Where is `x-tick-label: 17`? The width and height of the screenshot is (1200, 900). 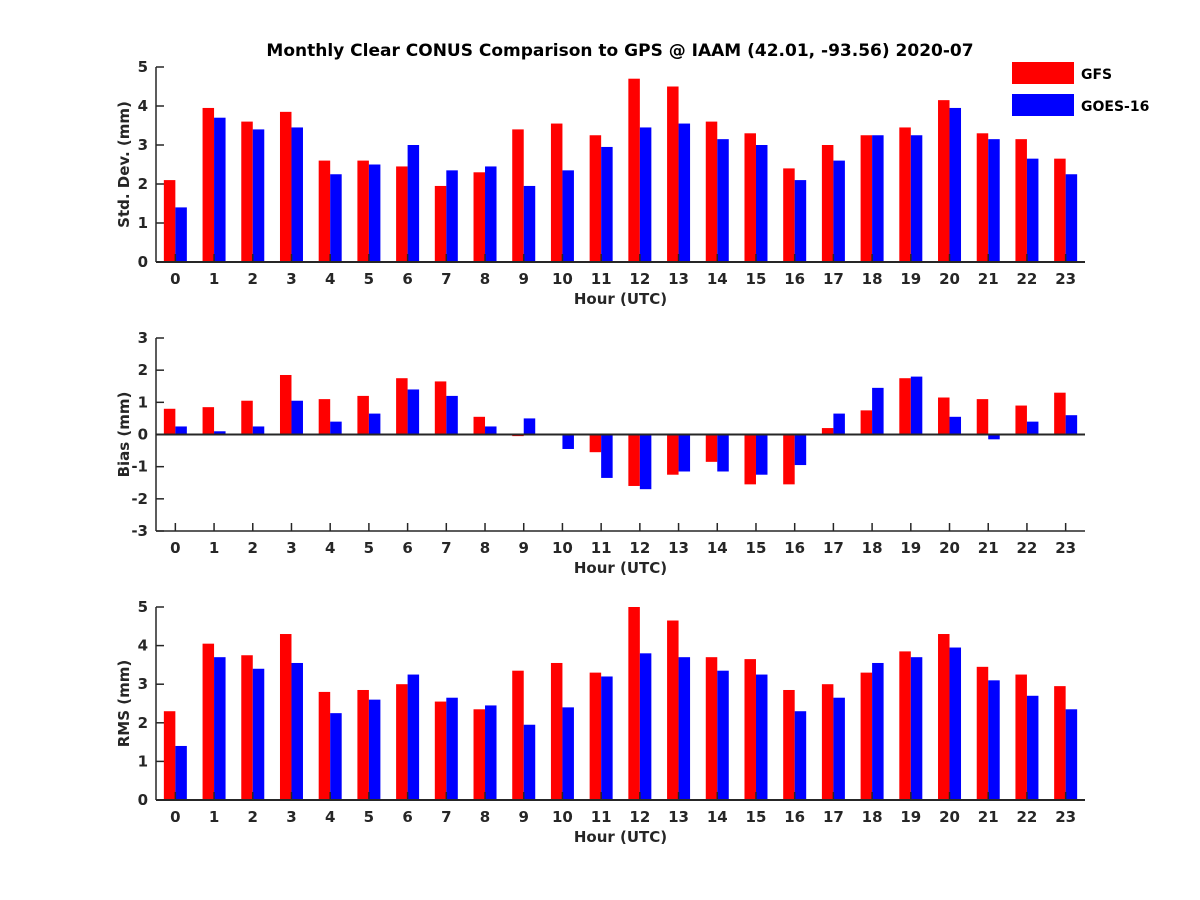 x-tick-label: 17 is located at coordinates (833, 279).